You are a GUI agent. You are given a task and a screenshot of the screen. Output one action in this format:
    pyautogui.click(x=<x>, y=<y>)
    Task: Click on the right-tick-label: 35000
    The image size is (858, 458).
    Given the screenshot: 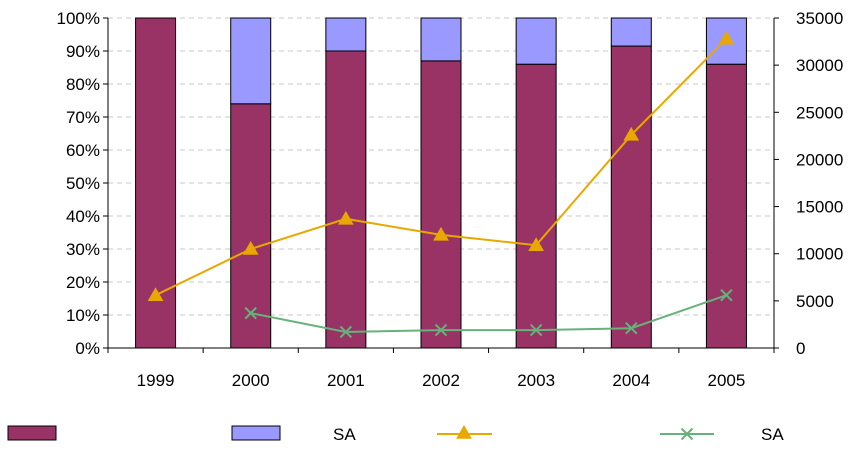 What is the action you would take?
    pyautogui.click(x=819, y=18)
    